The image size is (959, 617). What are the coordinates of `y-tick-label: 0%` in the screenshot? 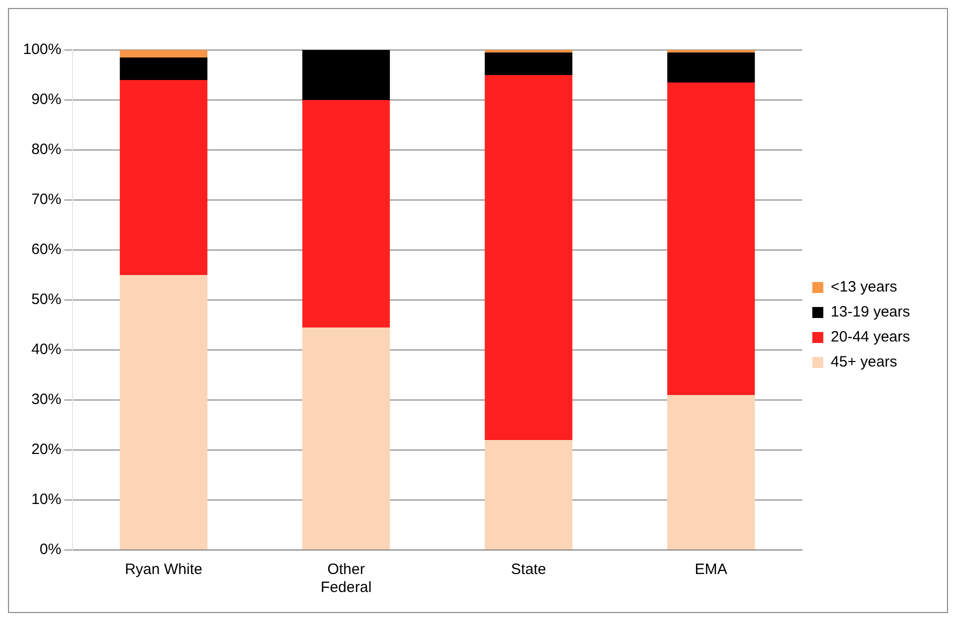 It's located at (51, 549).